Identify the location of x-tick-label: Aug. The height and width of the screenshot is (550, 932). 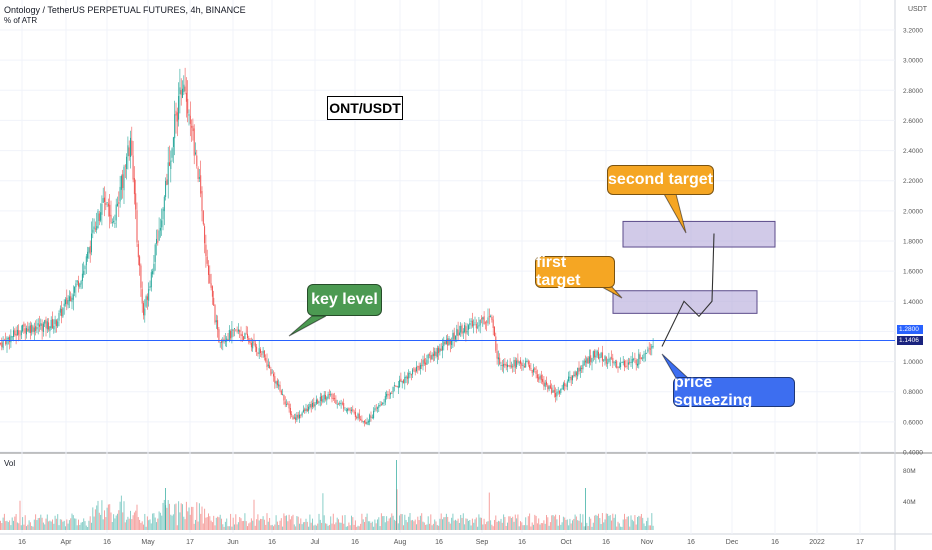
(400, 542).